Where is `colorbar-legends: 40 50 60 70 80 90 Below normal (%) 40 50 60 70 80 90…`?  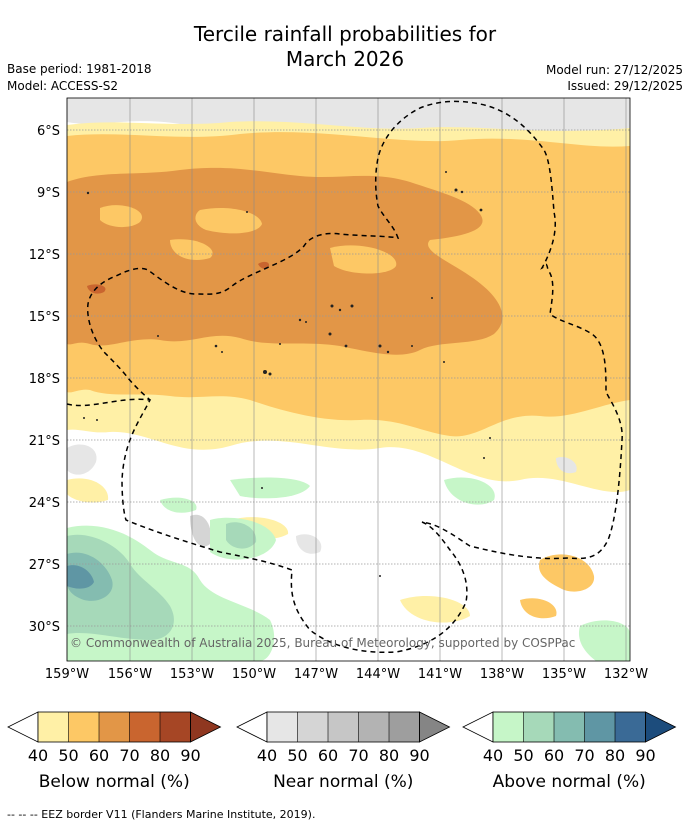
colorbar-legends: 40 50 60 70 80 90 Below normal (%) 40 50 60 70 80 90… is located at coordinates (342, 751).